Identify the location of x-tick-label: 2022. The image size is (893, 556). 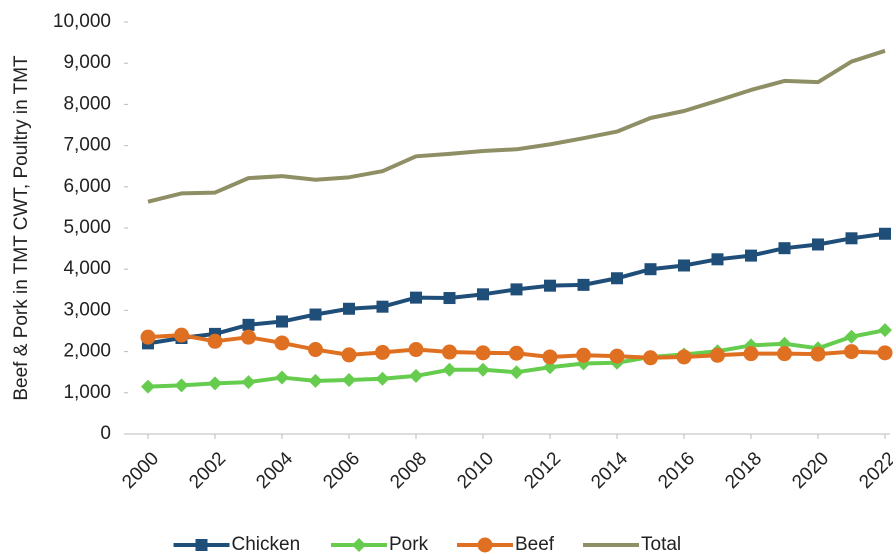
(874, 470).